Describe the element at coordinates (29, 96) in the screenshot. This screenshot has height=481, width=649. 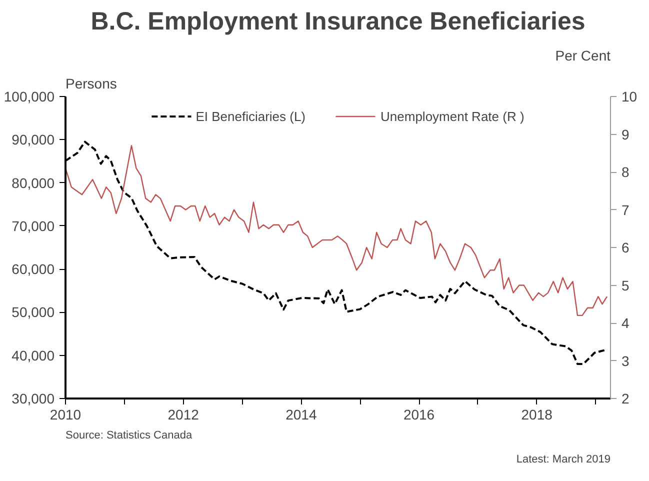
I see `y-tick-label: 100,000` at that location.